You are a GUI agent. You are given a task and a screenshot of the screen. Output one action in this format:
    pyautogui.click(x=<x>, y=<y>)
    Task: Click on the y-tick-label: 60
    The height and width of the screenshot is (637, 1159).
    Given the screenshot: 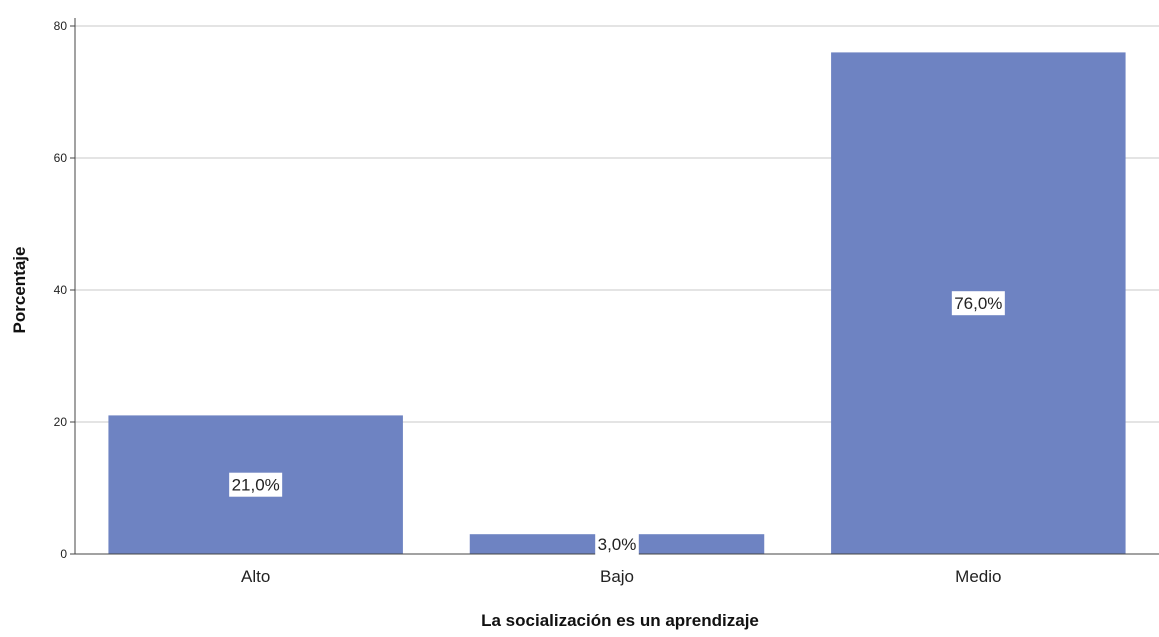 What is the action you would take?
    pyautogui.click(x=61, y=158)
    